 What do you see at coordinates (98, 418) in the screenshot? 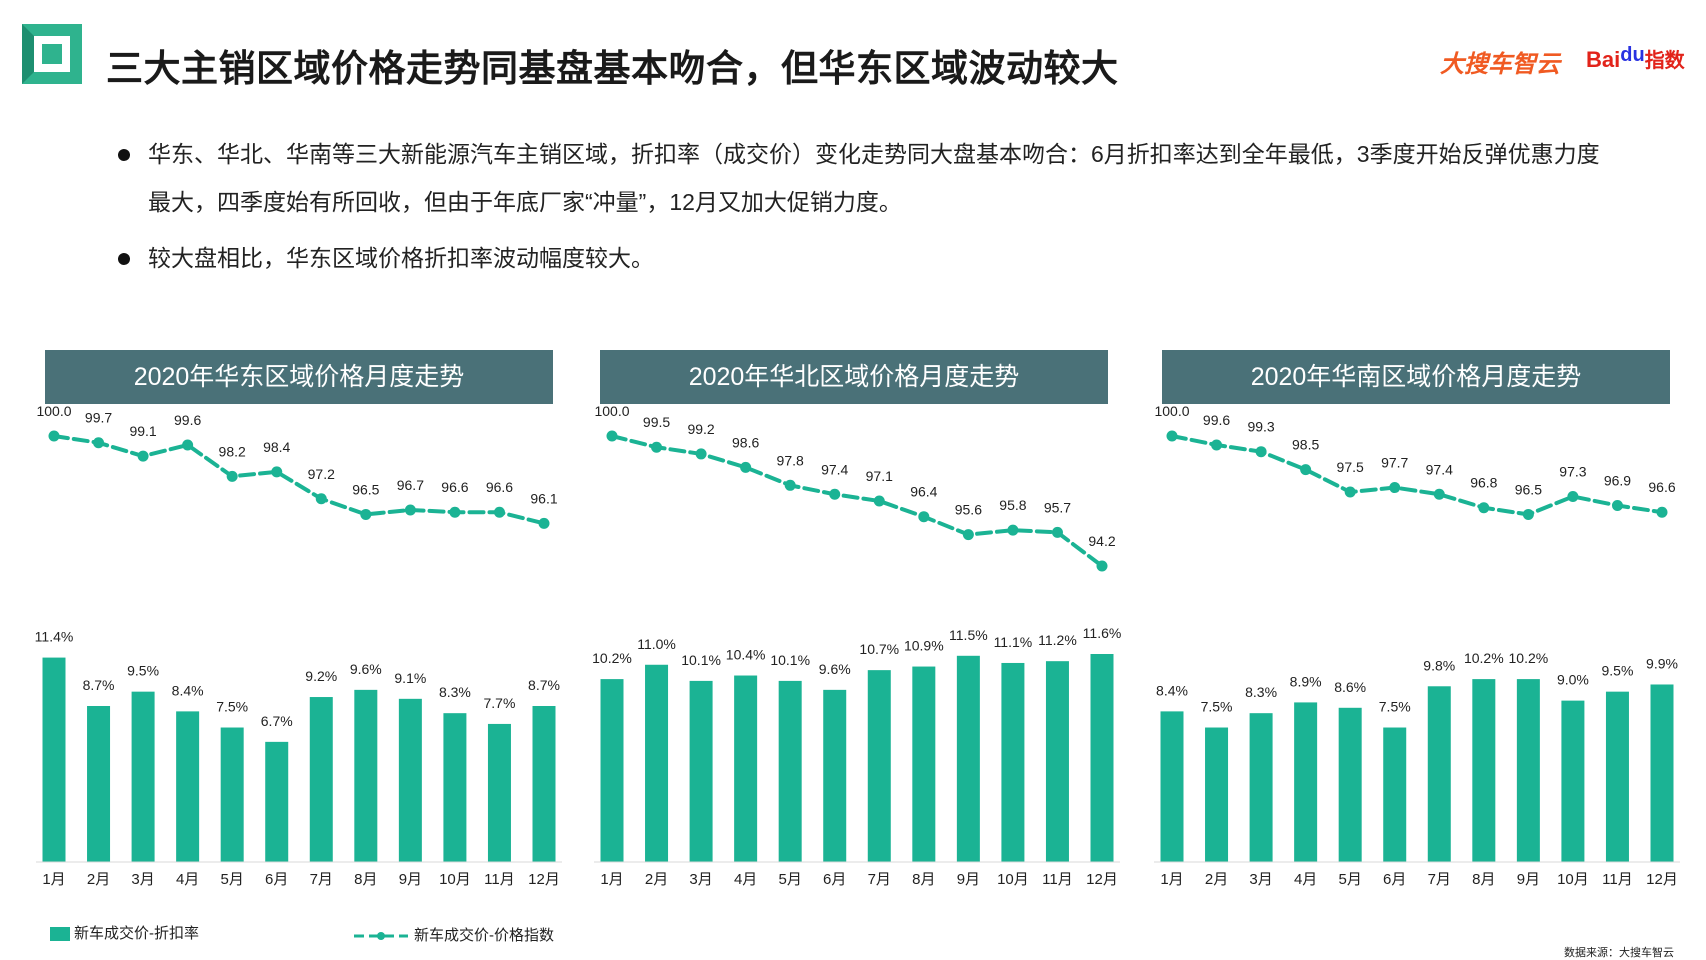
I see `line-data-label: 99.7` at bounding box center [98, 418].